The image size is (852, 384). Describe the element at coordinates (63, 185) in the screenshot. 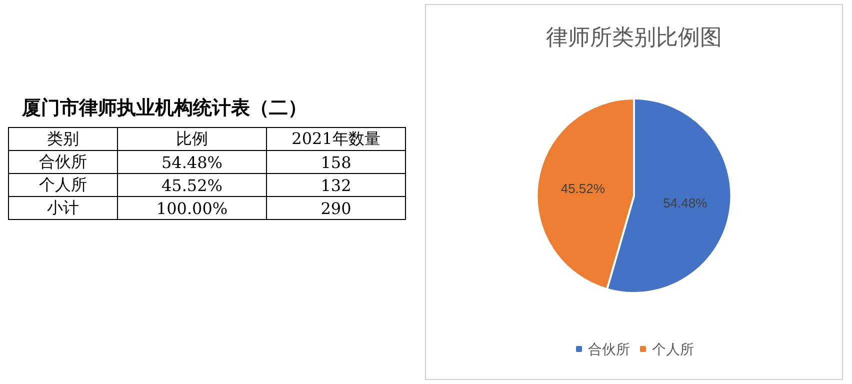

I see `text: 个人所` at that location.